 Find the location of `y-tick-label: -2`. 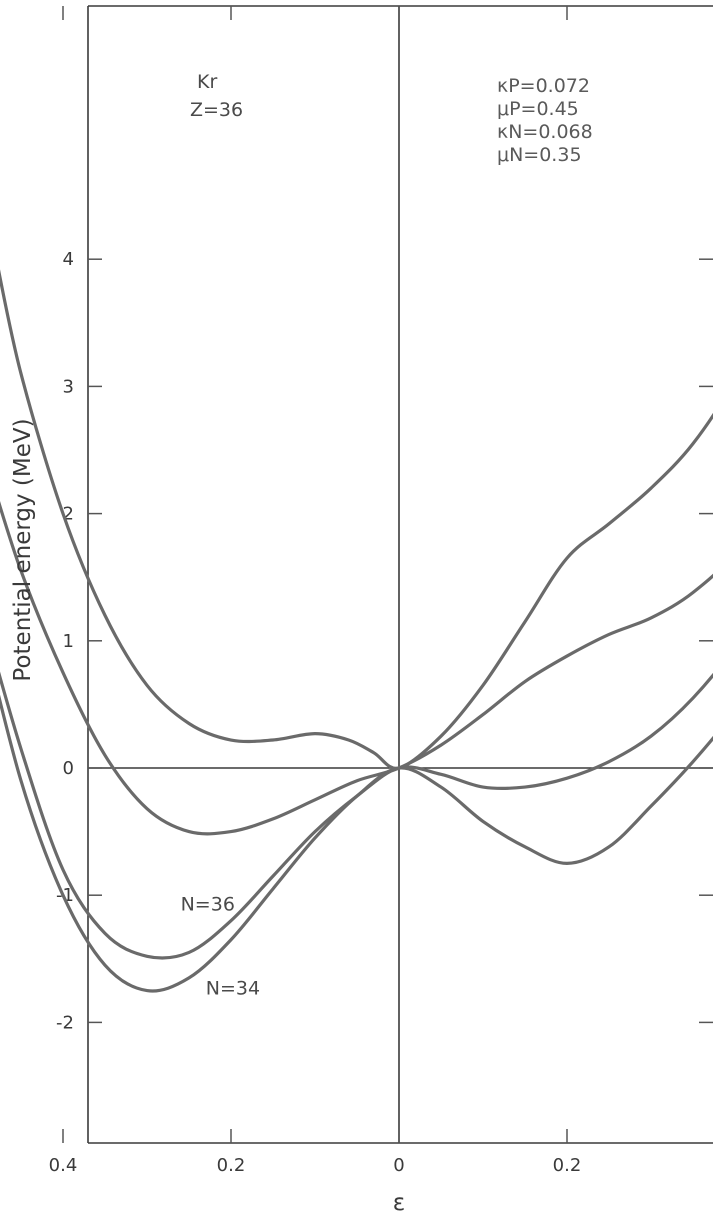

y-tick-label: -2 is located at coordinates (65, 1022).